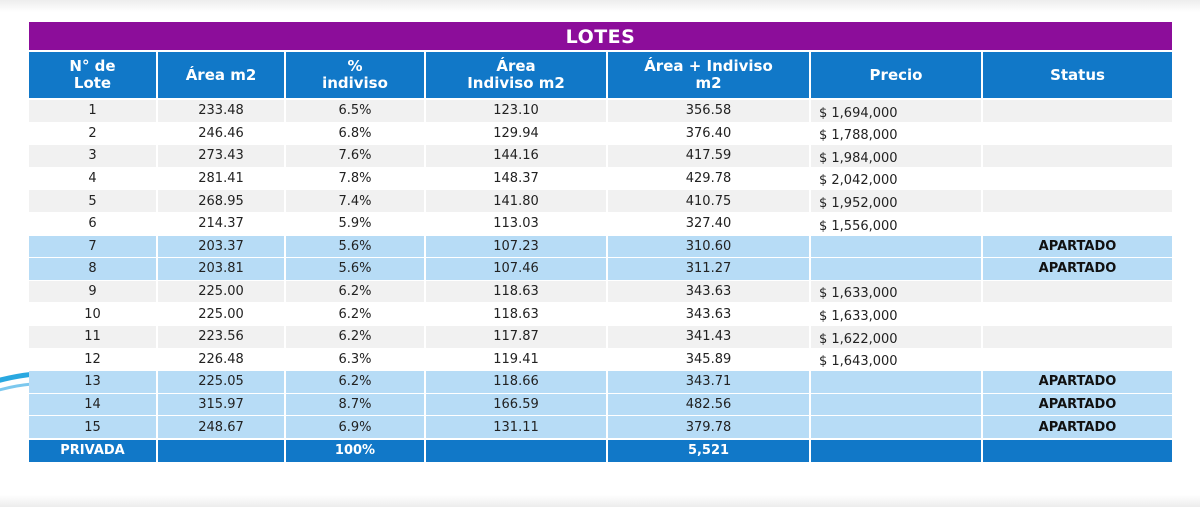 The height and width of the screenshot is (507, 1200). What do you see at coordinates (517, 269) in the screenshot?
I see `cell-area-indiviso: 107.46` at bounding box center [517, 269].